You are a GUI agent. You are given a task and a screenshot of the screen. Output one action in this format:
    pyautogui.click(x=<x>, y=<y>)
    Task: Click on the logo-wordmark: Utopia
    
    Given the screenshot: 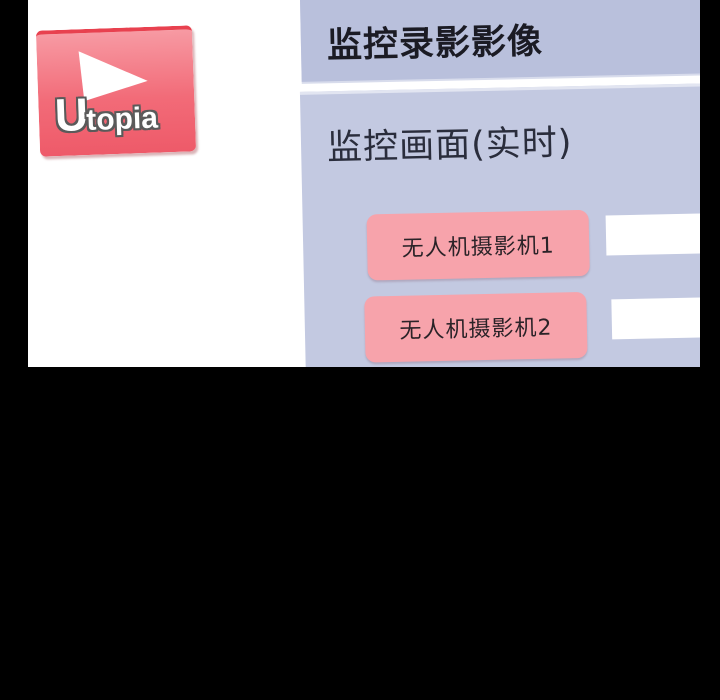 What is the action you would take?
    pyautogui.click(x=106, y=114)
    